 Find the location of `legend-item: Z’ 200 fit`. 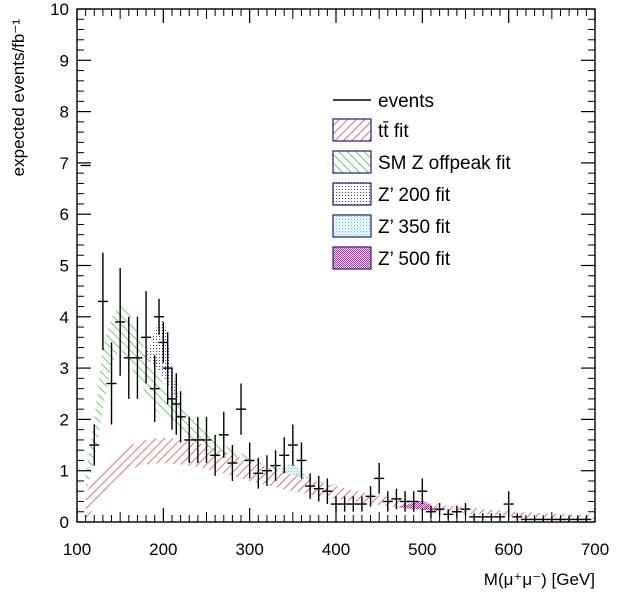

legend-item: Z’ 200 fit is located at coordinates (391, 194).